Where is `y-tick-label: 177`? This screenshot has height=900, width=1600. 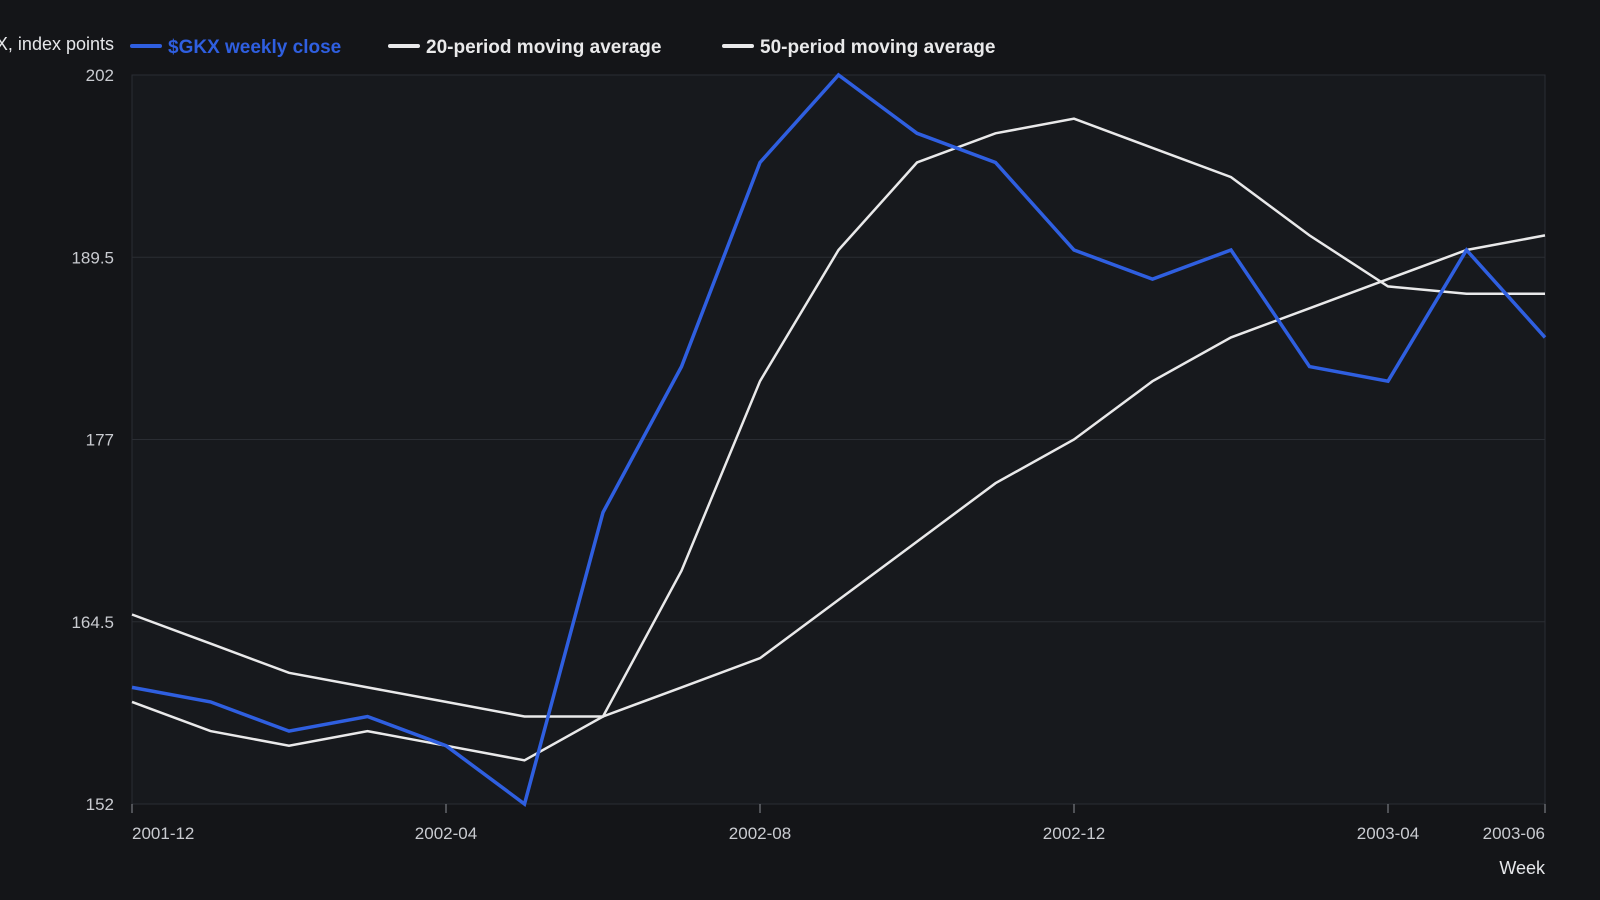
y-tick-label: 177 is located at coordinates (100, 440).